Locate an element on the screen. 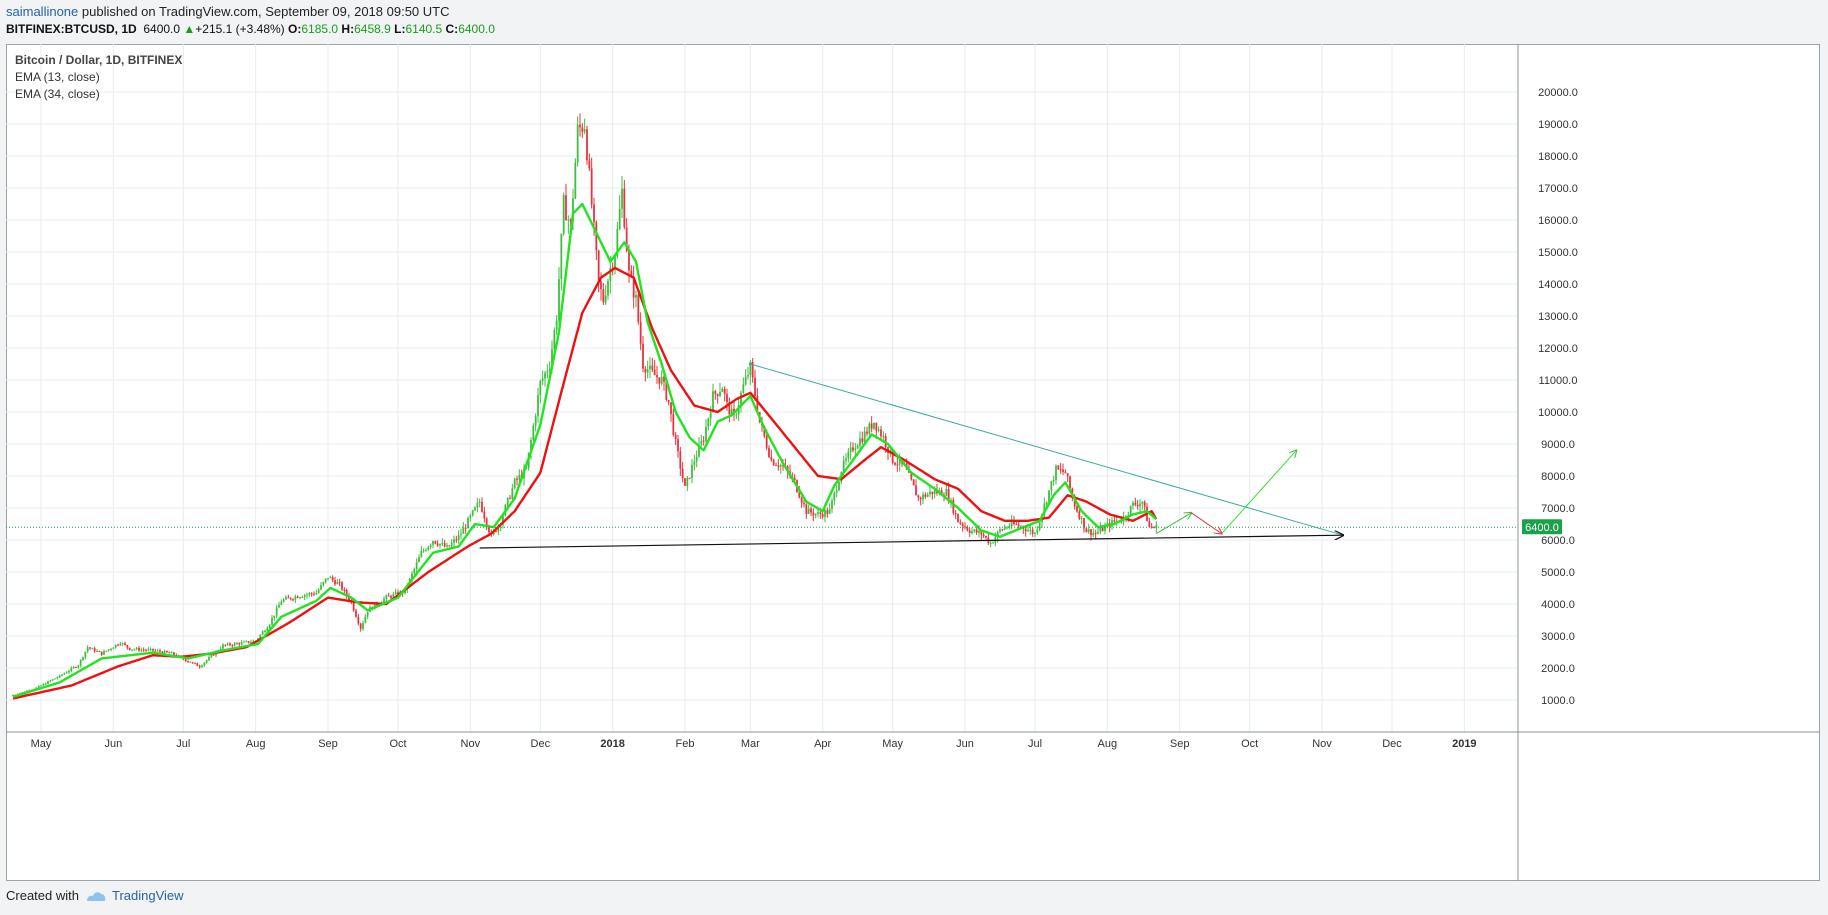  footer: Created with TradingView is located at coordinates (95, 895).